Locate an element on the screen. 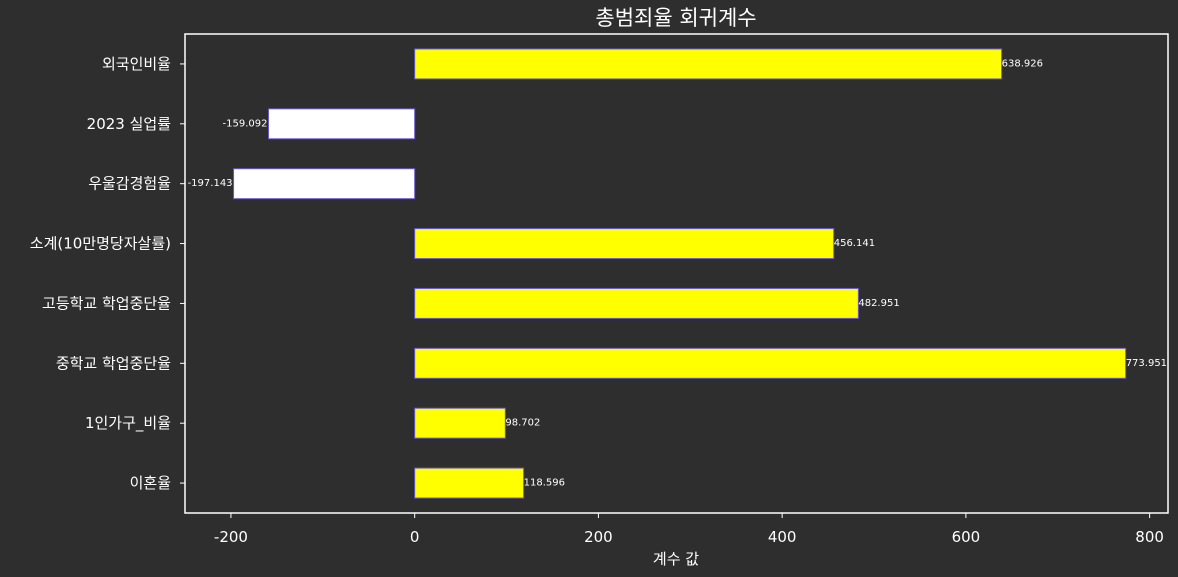 Image resolution: width=1178 pixels, height=577 pixels. value-label: 482.951 is located at coordinates (878, 303).